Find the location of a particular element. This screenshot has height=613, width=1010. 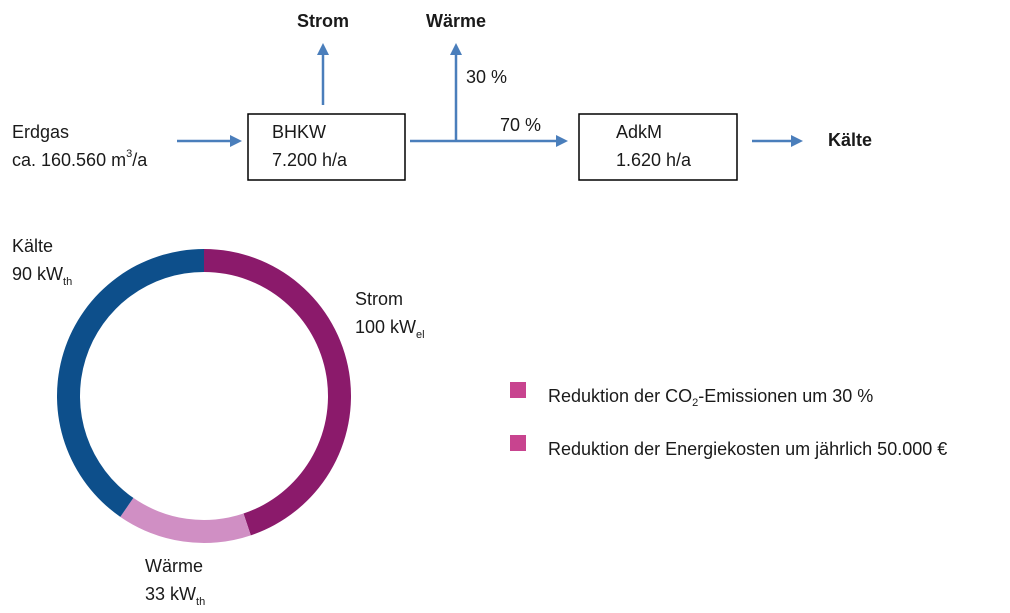

bhkw-label: BHKW is located at coordinates (299, 132).